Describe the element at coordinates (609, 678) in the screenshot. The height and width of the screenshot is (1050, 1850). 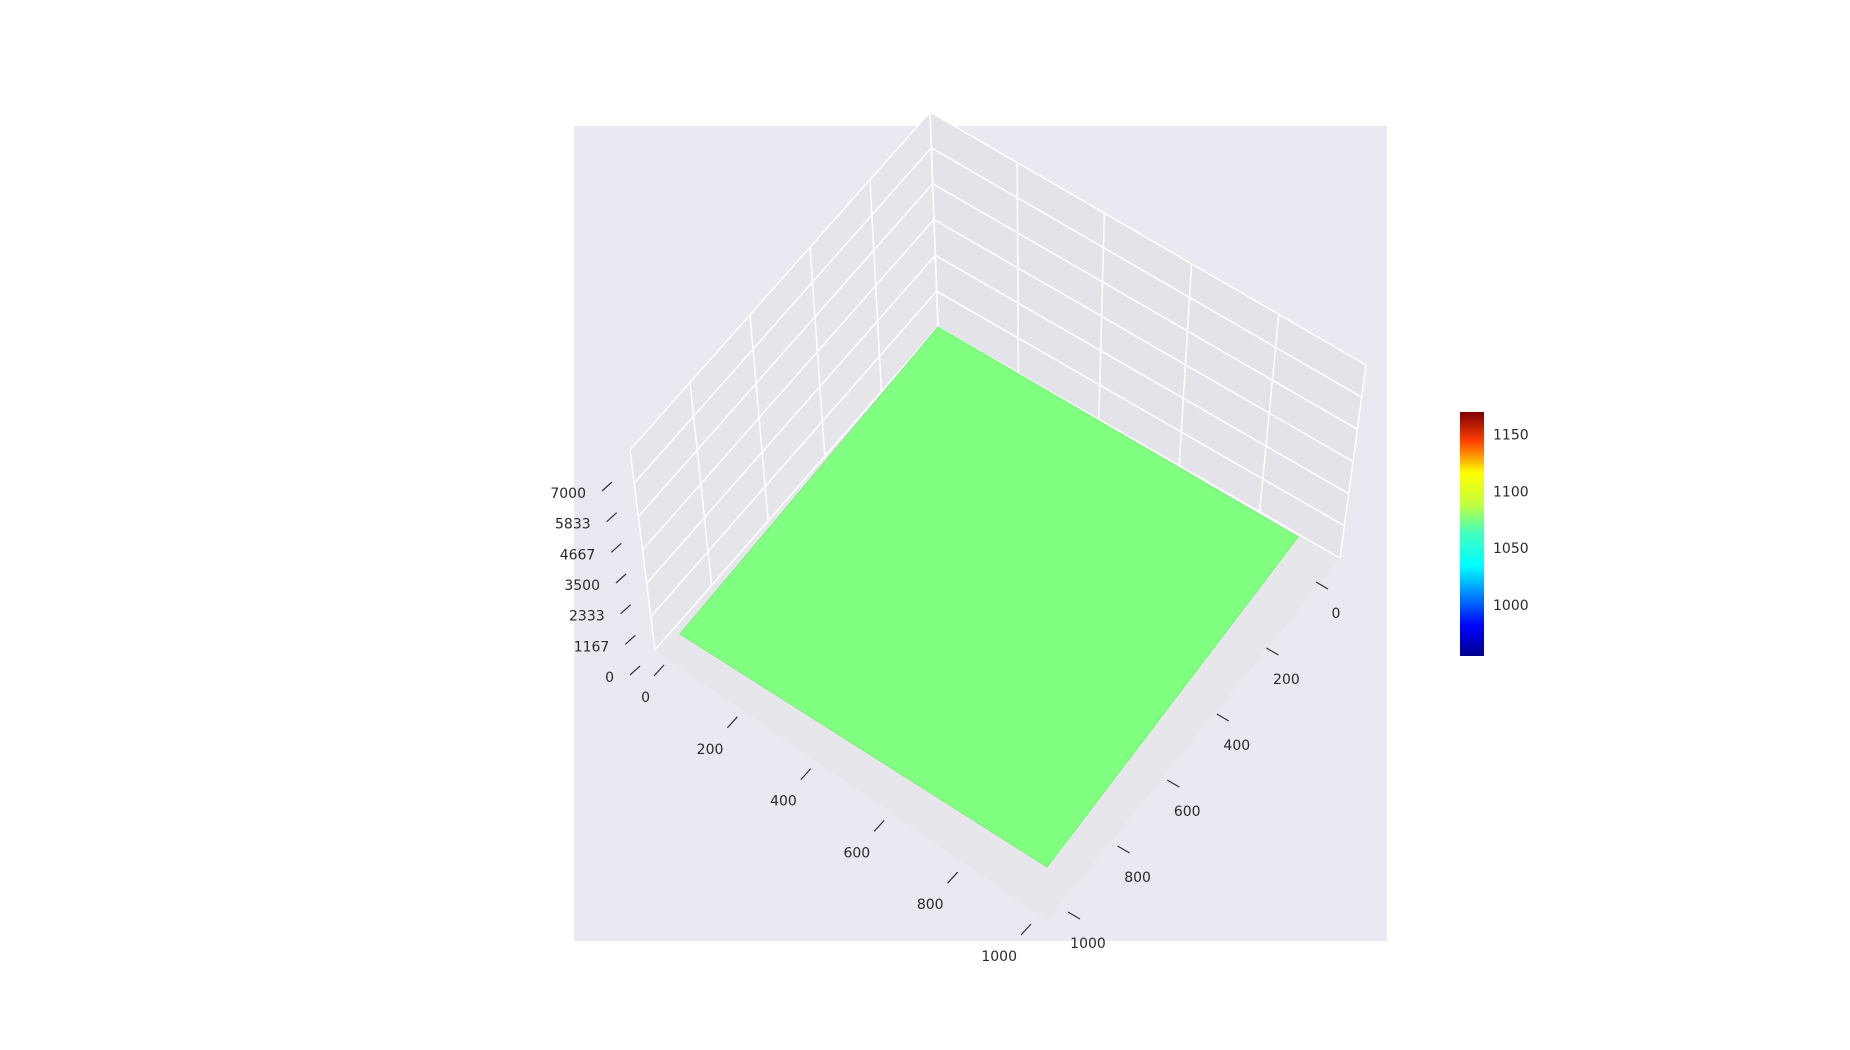
I see `z-tick-label: 0` at that location.